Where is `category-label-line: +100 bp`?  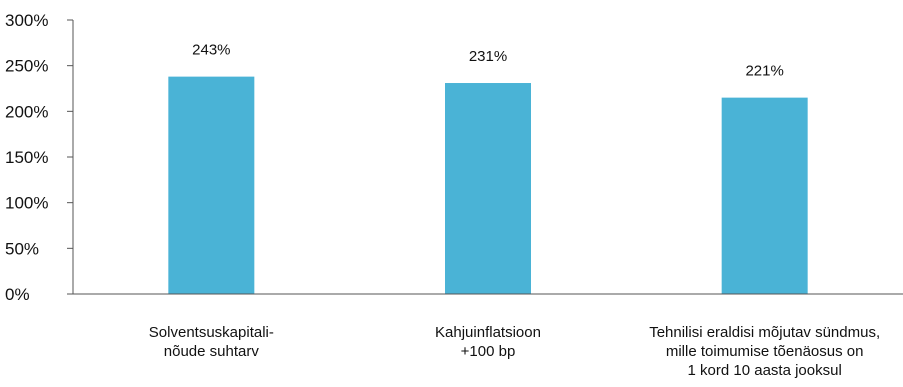
category-label-line: +100 bp is located at coordinates (488, 351).